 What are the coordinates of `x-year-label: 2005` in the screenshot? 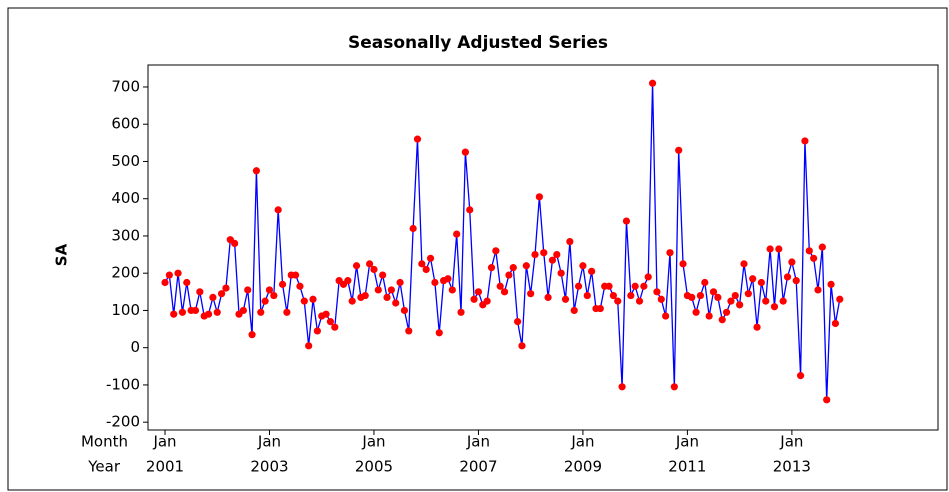 It's located at (374, 467).